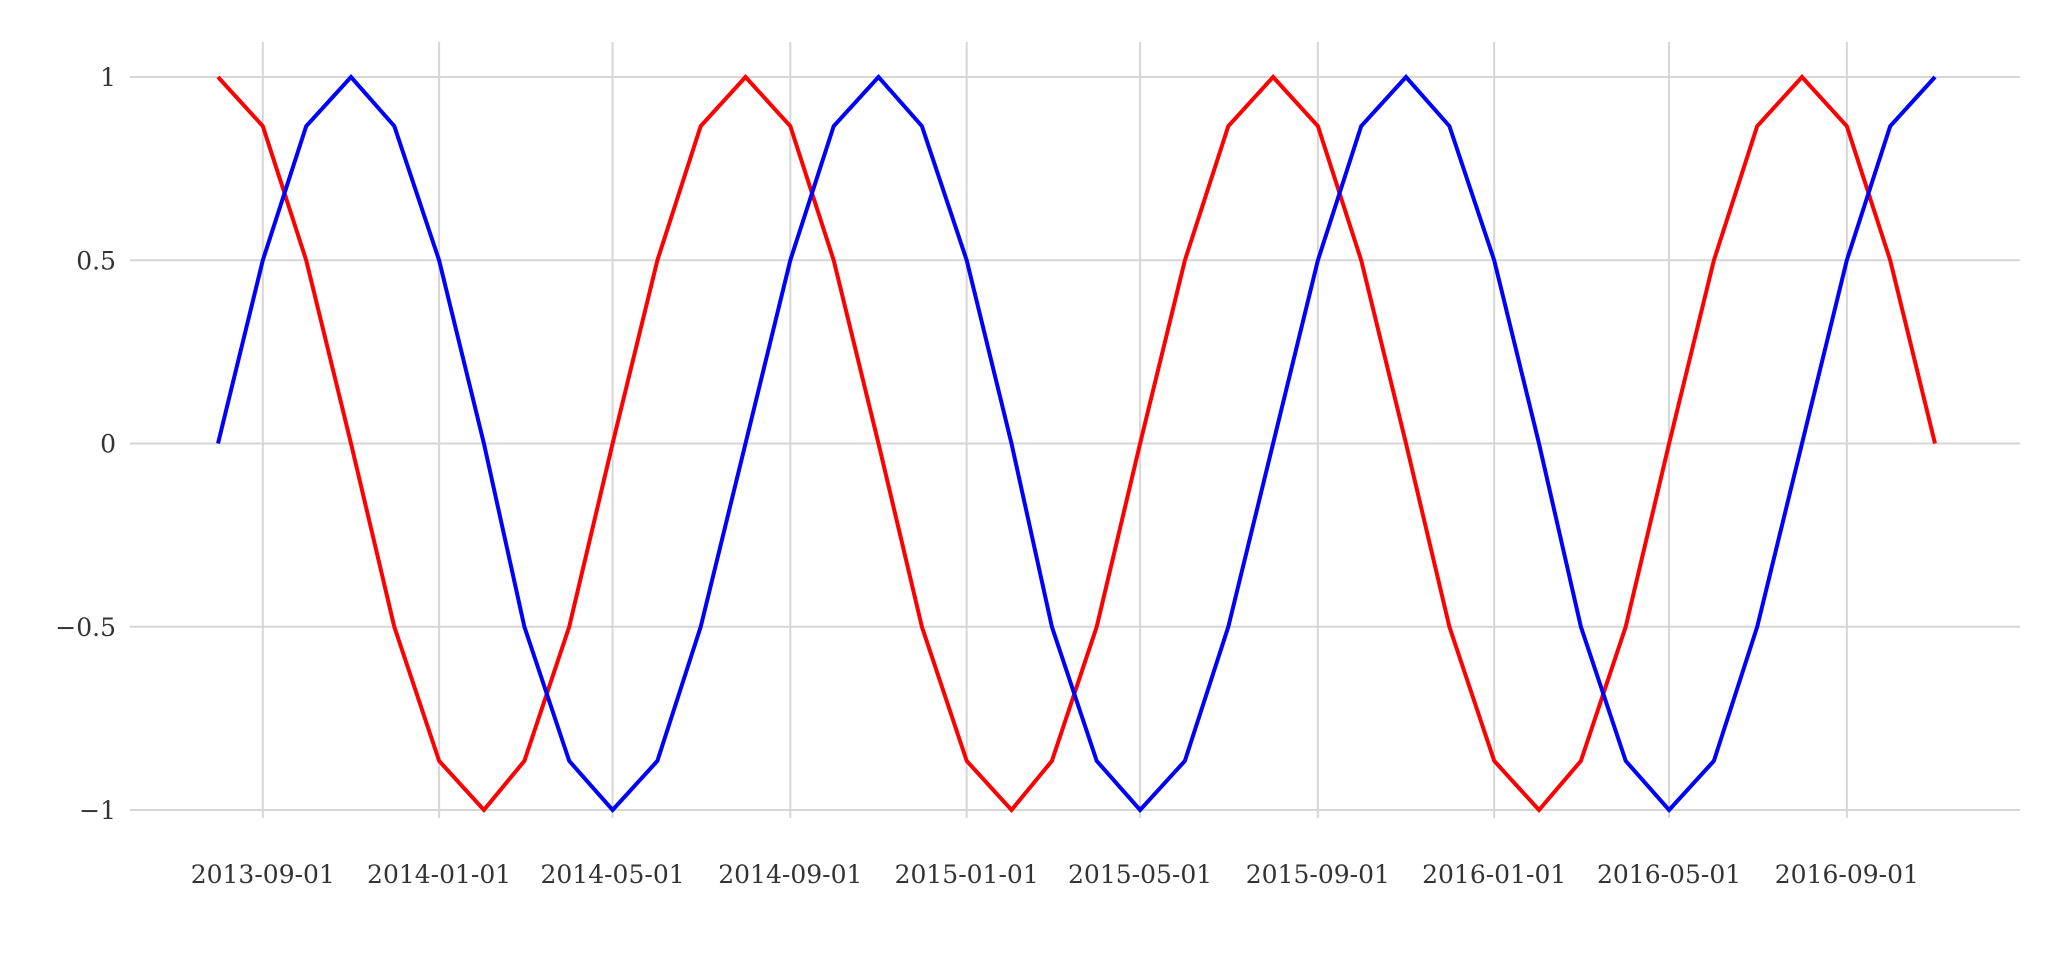 The image size is (2054, 958). I want to click on y-tick-label: −0.5, so click(85, 627).